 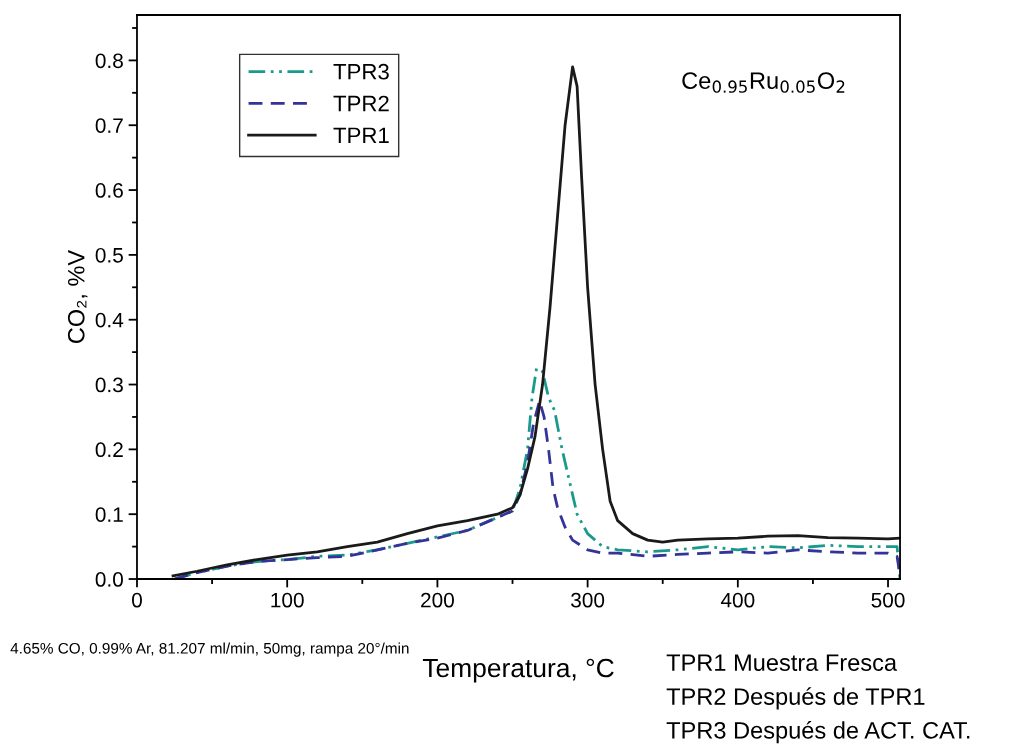 I want to click on text: TPR1 Muestra Fresca, so click(x=782, y=662).